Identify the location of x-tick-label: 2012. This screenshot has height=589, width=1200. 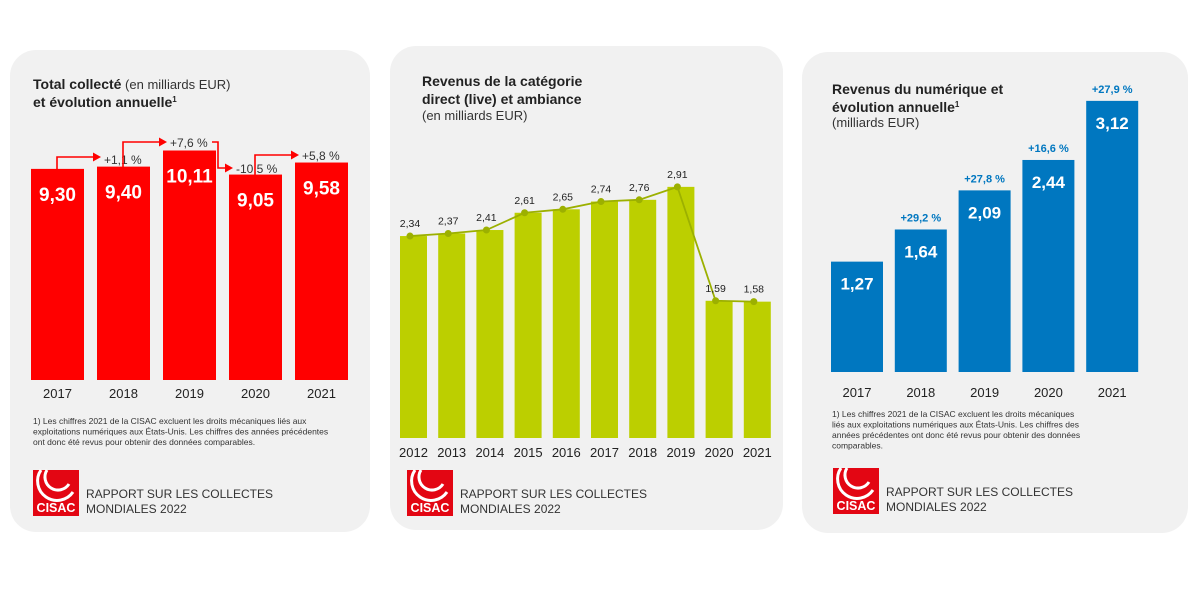
(413, 452).